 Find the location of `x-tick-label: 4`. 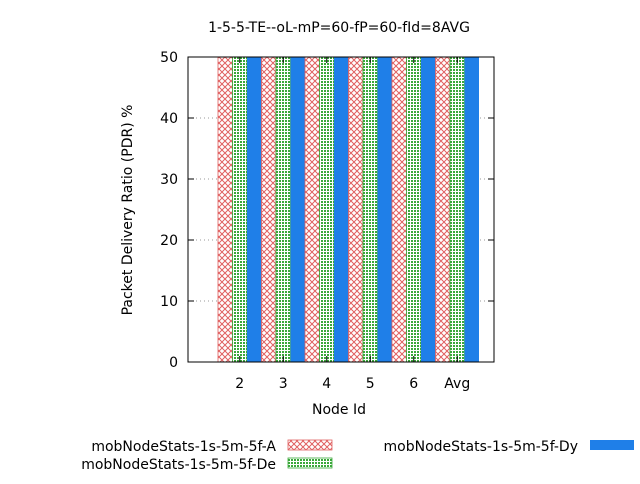

x-tick-label: 4 is located at coordinates (326, 384).